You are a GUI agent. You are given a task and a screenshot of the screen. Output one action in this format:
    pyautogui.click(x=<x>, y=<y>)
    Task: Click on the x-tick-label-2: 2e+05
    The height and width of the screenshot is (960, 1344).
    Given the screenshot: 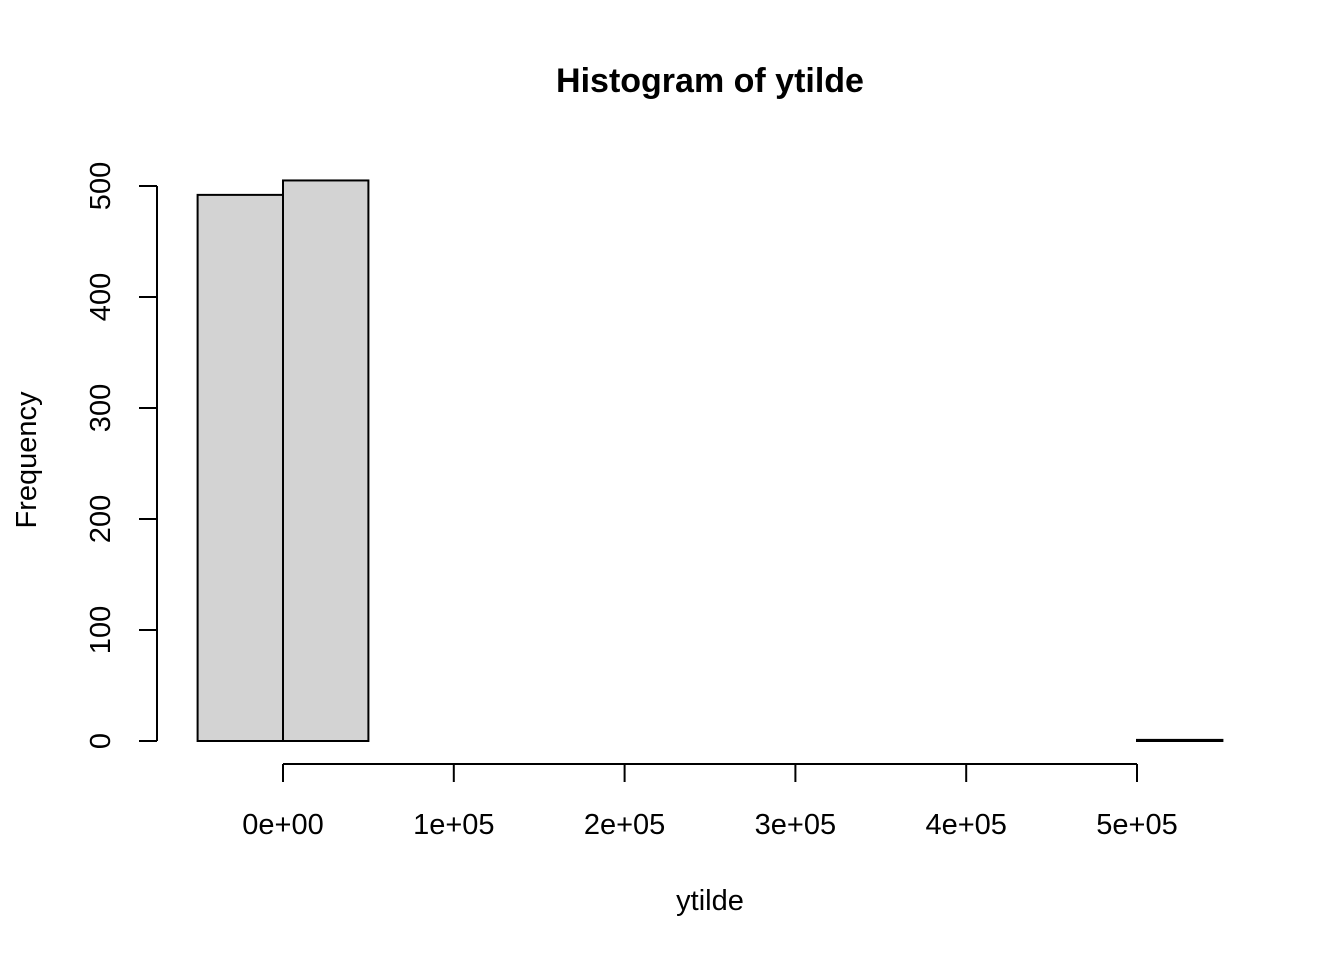 What is the action you would take?
    pyautogui.click(x=624, y=825)
    